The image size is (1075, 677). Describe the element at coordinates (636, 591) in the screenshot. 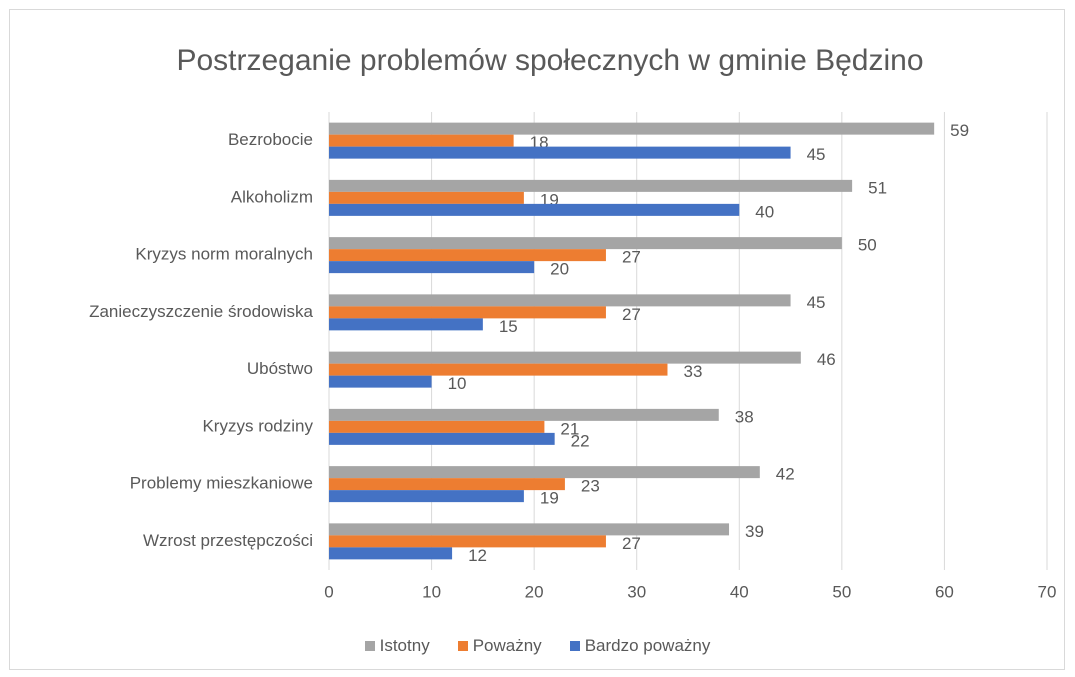

I see `x-tick-label: 30` at that location.